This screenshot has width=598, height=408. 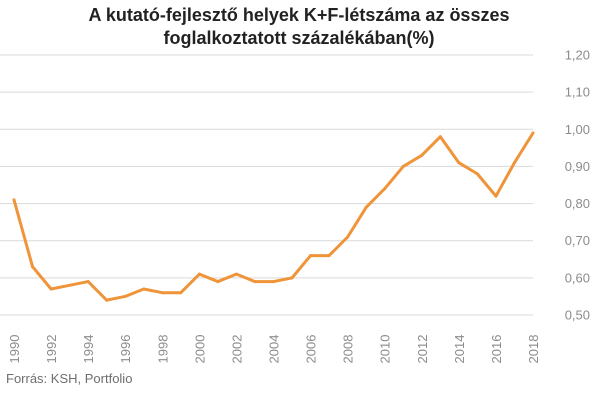 I want to click on x-tick-label: 2002, so click(x=236, y=349).